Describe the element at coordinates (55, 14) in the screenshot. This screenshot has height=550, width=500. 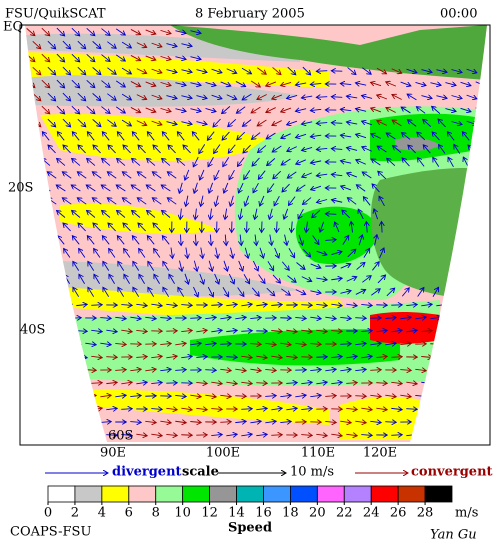
I see `header-left: FSU/QuikSCAT` at that location.